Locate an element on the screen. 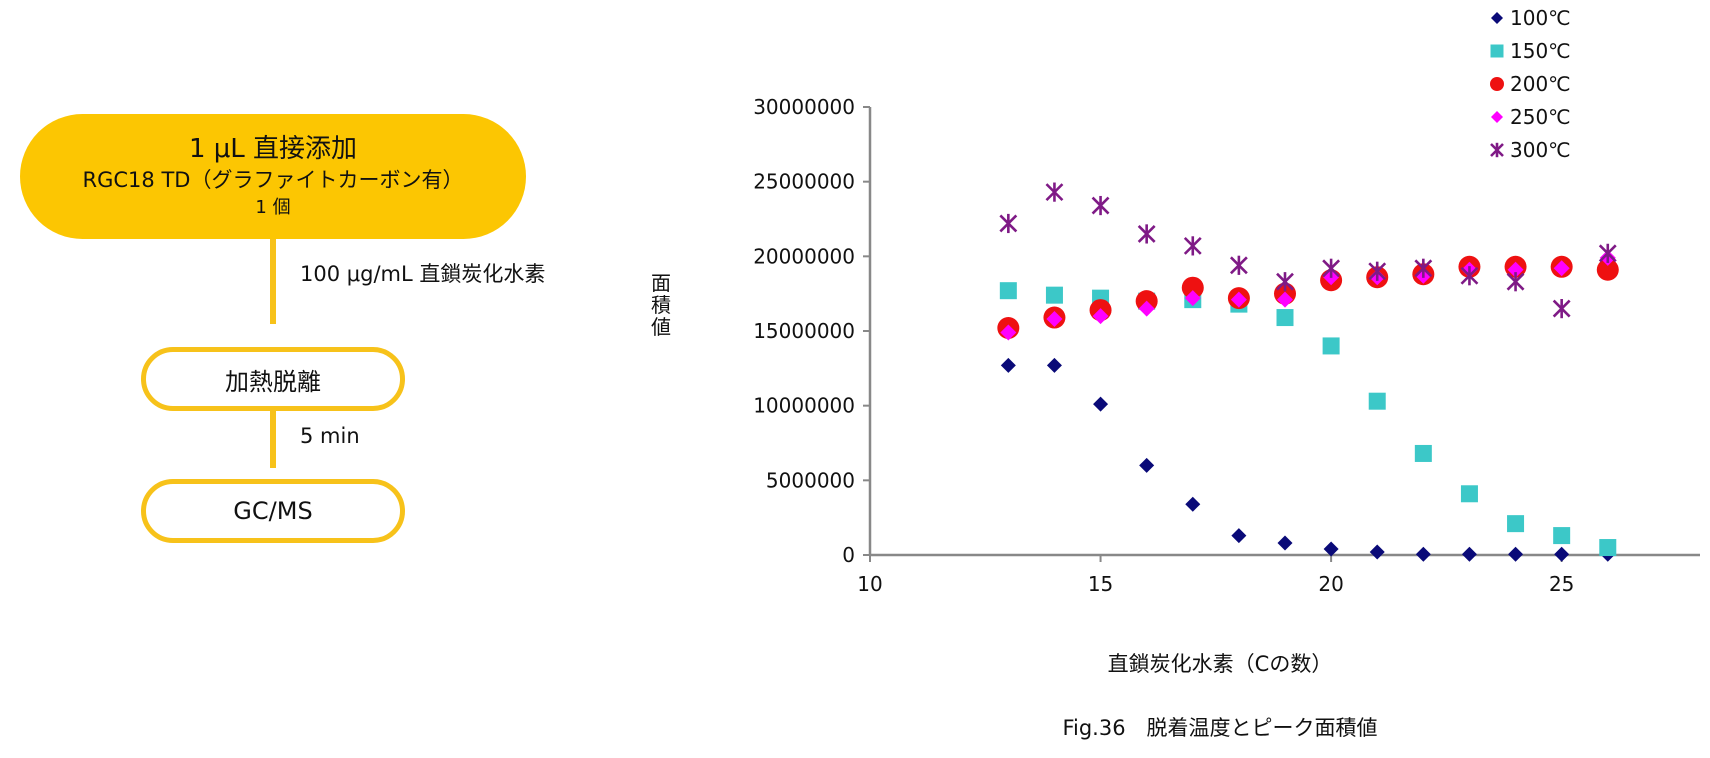  y-axis-label-char: 値 is located at coordinates (661, 327).